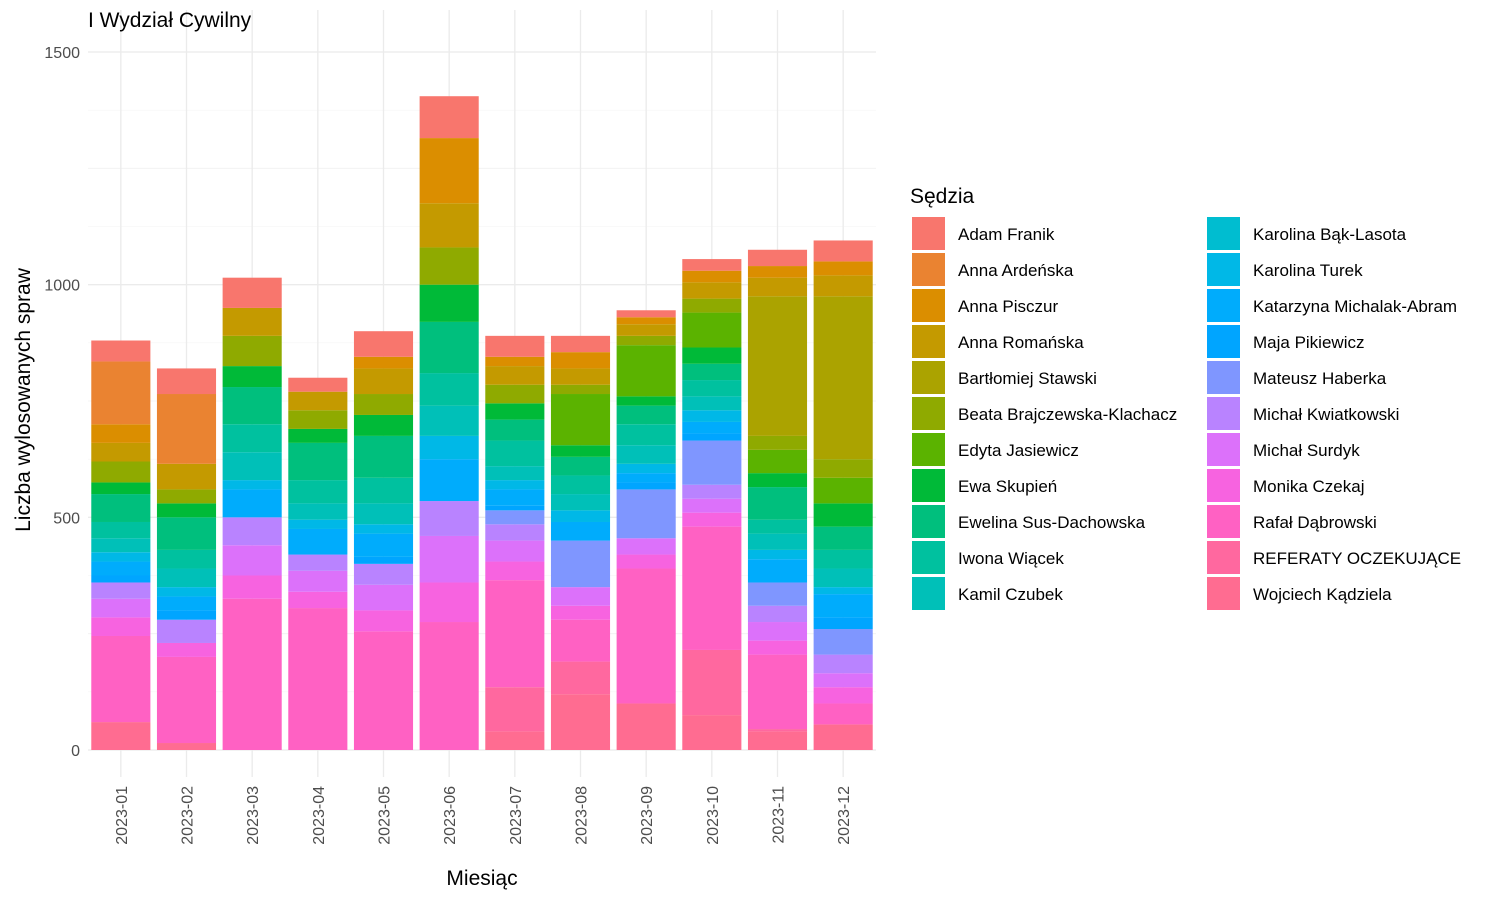  I want to click on x-tick-label: 2023-11, so click(779, 815).